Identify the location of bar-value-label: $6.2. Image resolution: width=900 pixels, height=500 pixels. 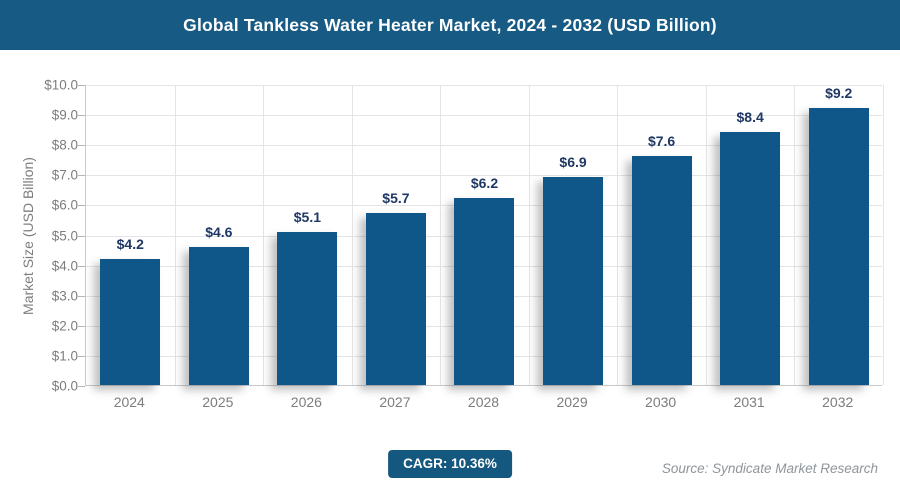
(484, 183).